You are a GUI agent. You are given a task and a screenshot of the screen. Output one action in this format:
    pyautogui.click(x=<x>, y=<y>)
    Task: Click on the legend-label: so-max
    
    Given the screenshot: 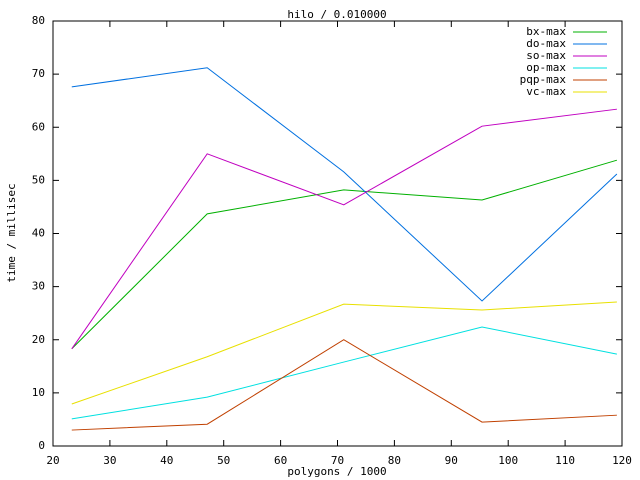 What is the action you would take?
    pyautogui.click(x=546, y=55)
    